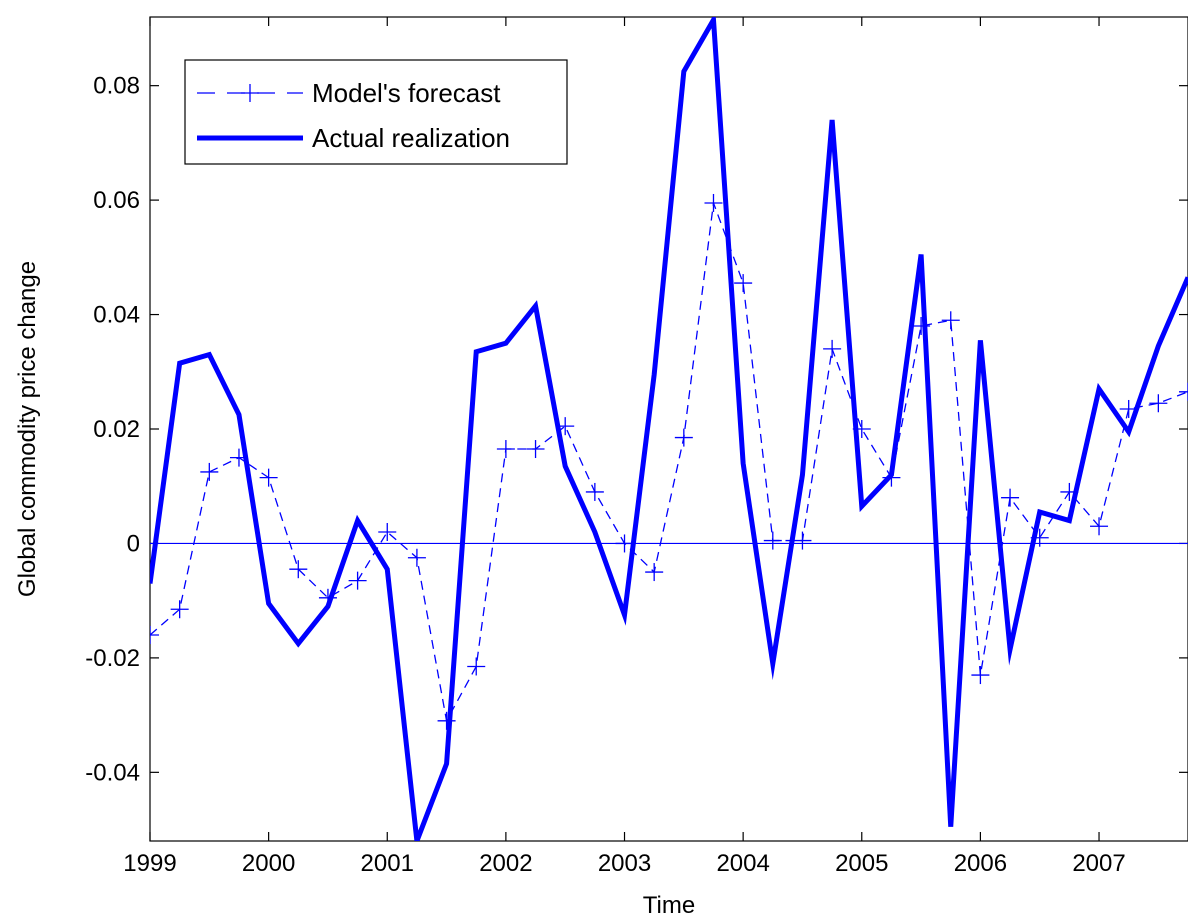 The width and height of the screenshot is (1188, 921). I want to click on y-tick-label: -0.02, so click(112, 658).